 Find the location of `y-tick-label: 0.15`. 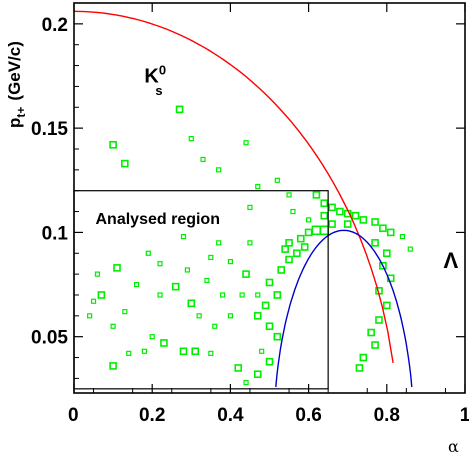

y-tick-label: 0.15 is located at coordinates (49, 129).